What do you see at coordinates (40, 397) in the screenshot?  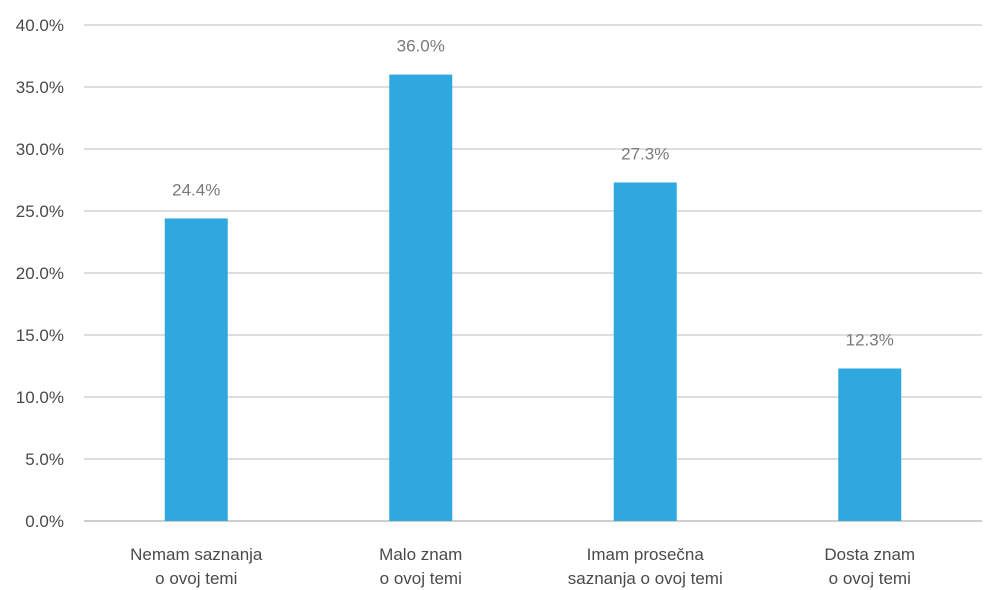 I see `y-tick-label: 10.0%` at bounding box center [40, 397].